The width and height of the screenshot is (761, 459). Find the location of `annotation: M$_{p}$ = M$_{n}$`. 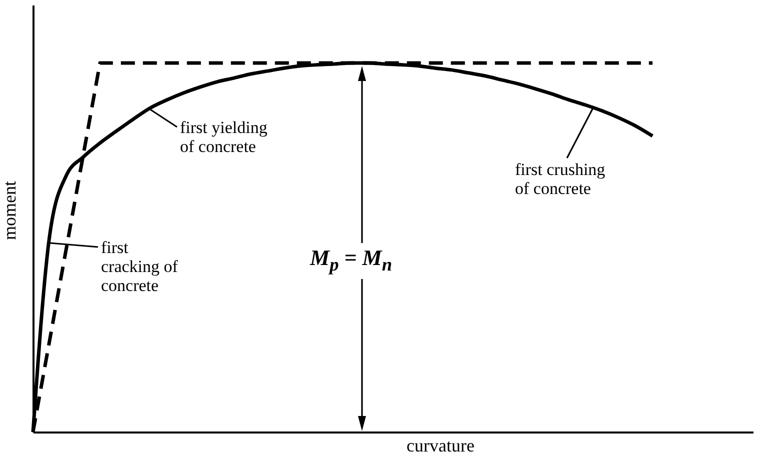

annotation: M$_{p}$ = M$_{n}$ is located at coordinates (351, 261).